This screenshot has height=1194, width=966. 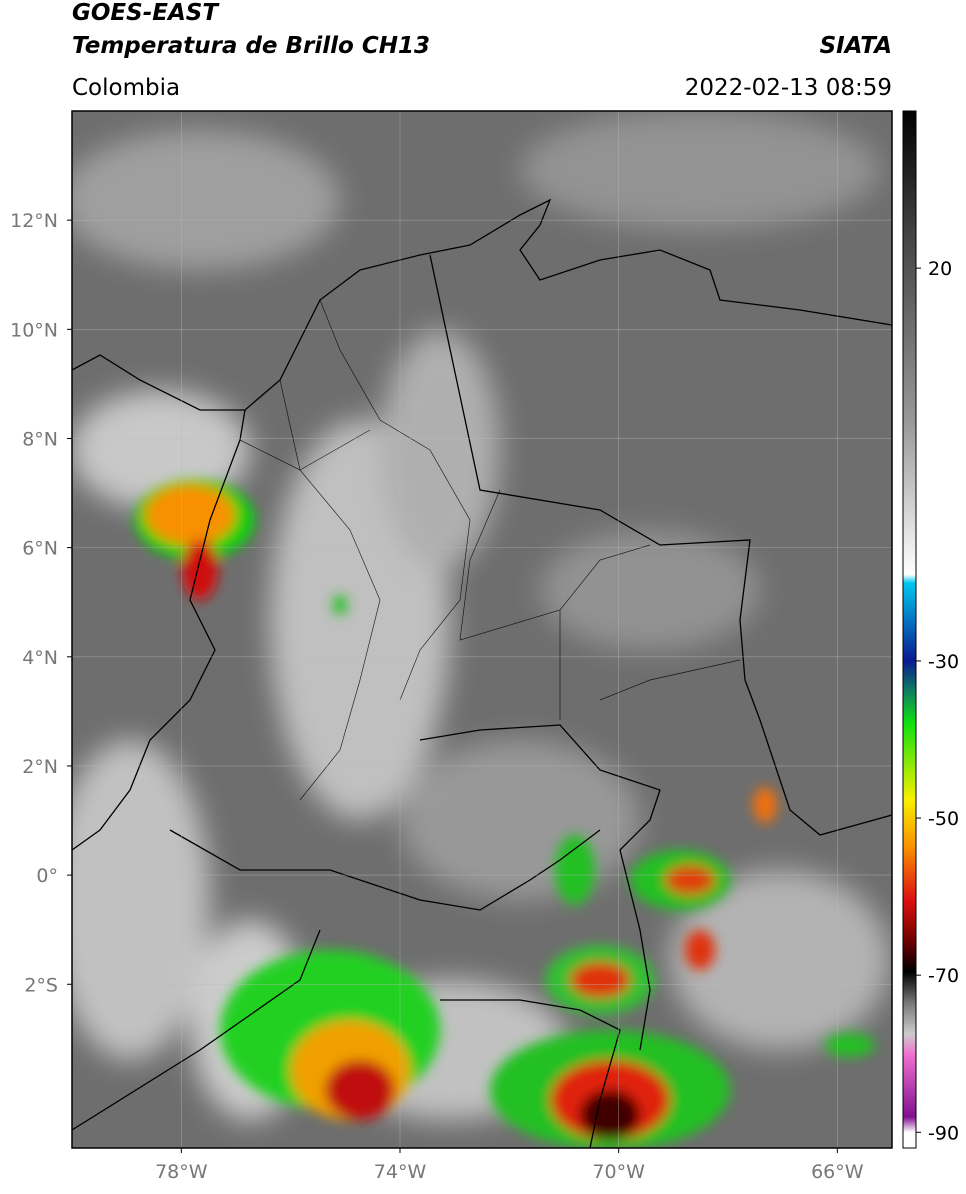 What do you see at coordinates (943, 1133) in the screenshot?
I see `colorbar-tick-label: -90` at bounding box center [943, 1133].